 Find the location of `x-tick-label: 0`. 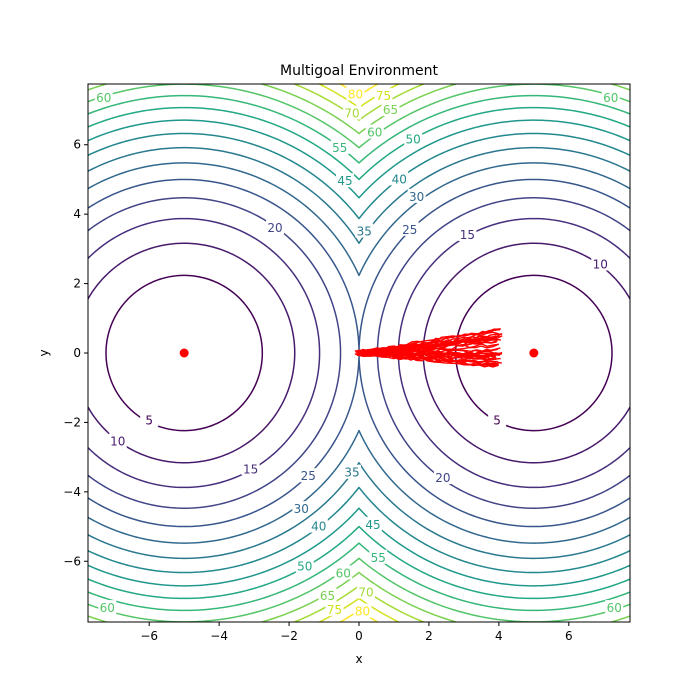

x-tick-label: 0 is located at coordinates (359, 636).